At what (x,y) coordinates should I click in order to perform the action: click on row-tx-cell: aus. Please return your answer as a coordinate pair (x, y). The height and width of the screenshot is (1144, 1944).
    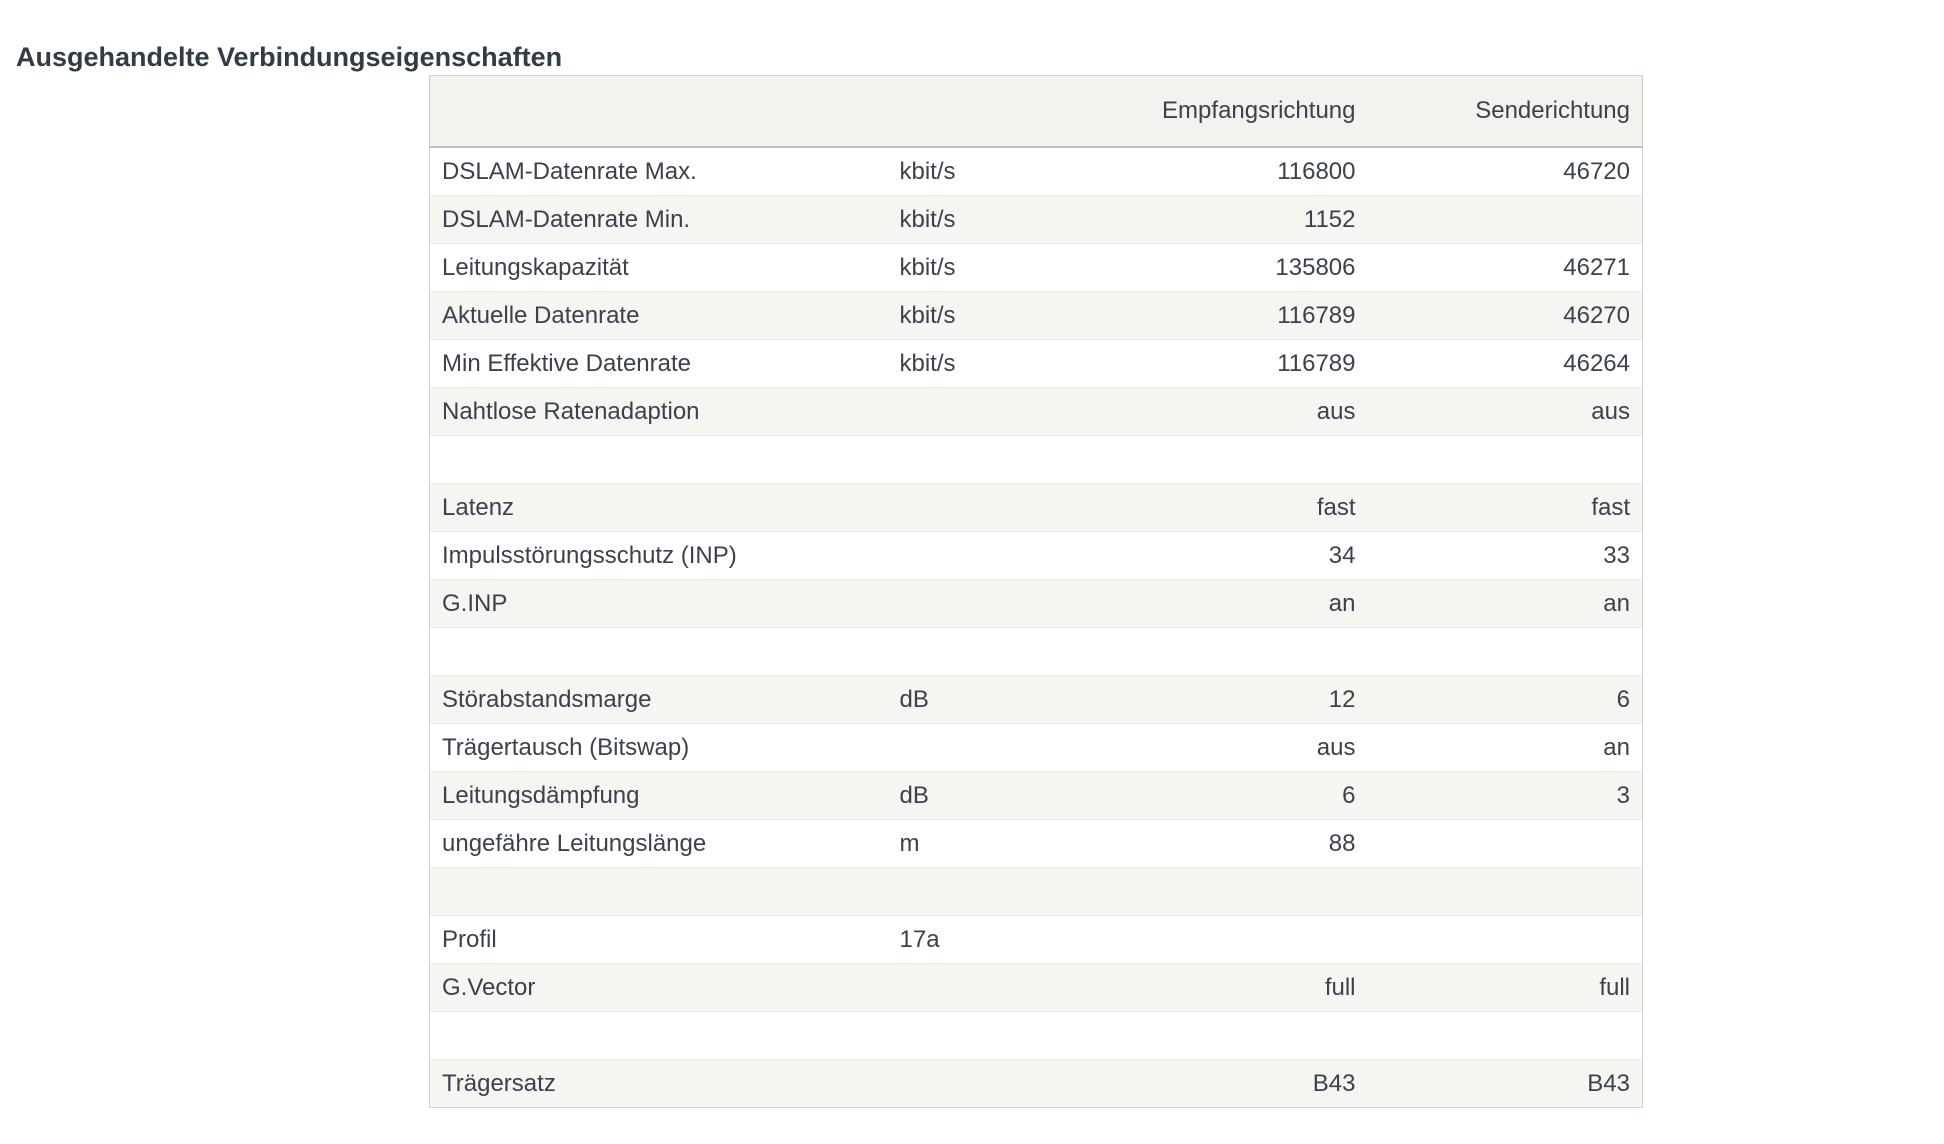
    Looking at the image, I should click on (1610, 411).